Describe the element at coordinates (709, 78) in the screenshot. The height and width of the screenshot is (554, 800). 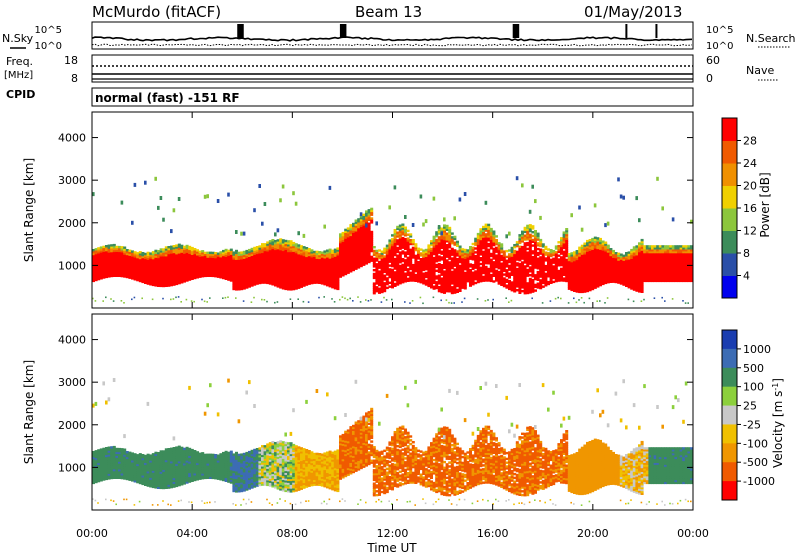
I see `nave-tick-bottom: 0` at that location.